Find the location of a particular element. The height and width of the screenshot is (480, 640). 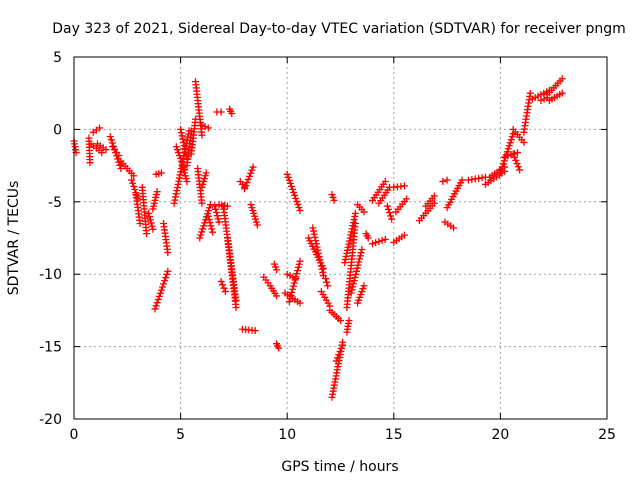

x-tick-label: 25 is located at coordinates (607, 435).